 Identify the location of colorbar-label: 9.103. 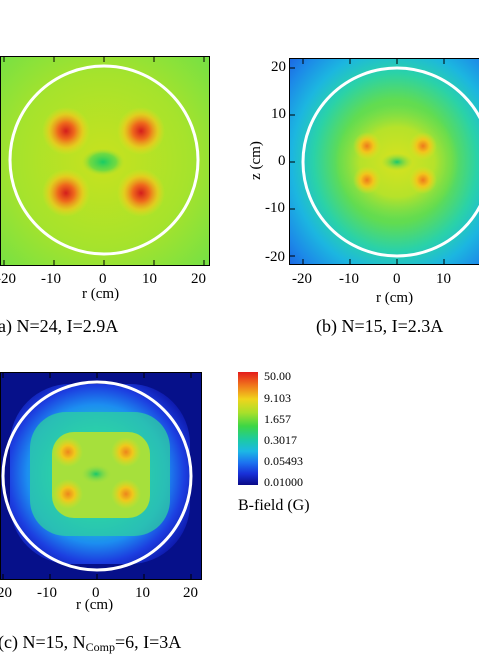
(277, 398).